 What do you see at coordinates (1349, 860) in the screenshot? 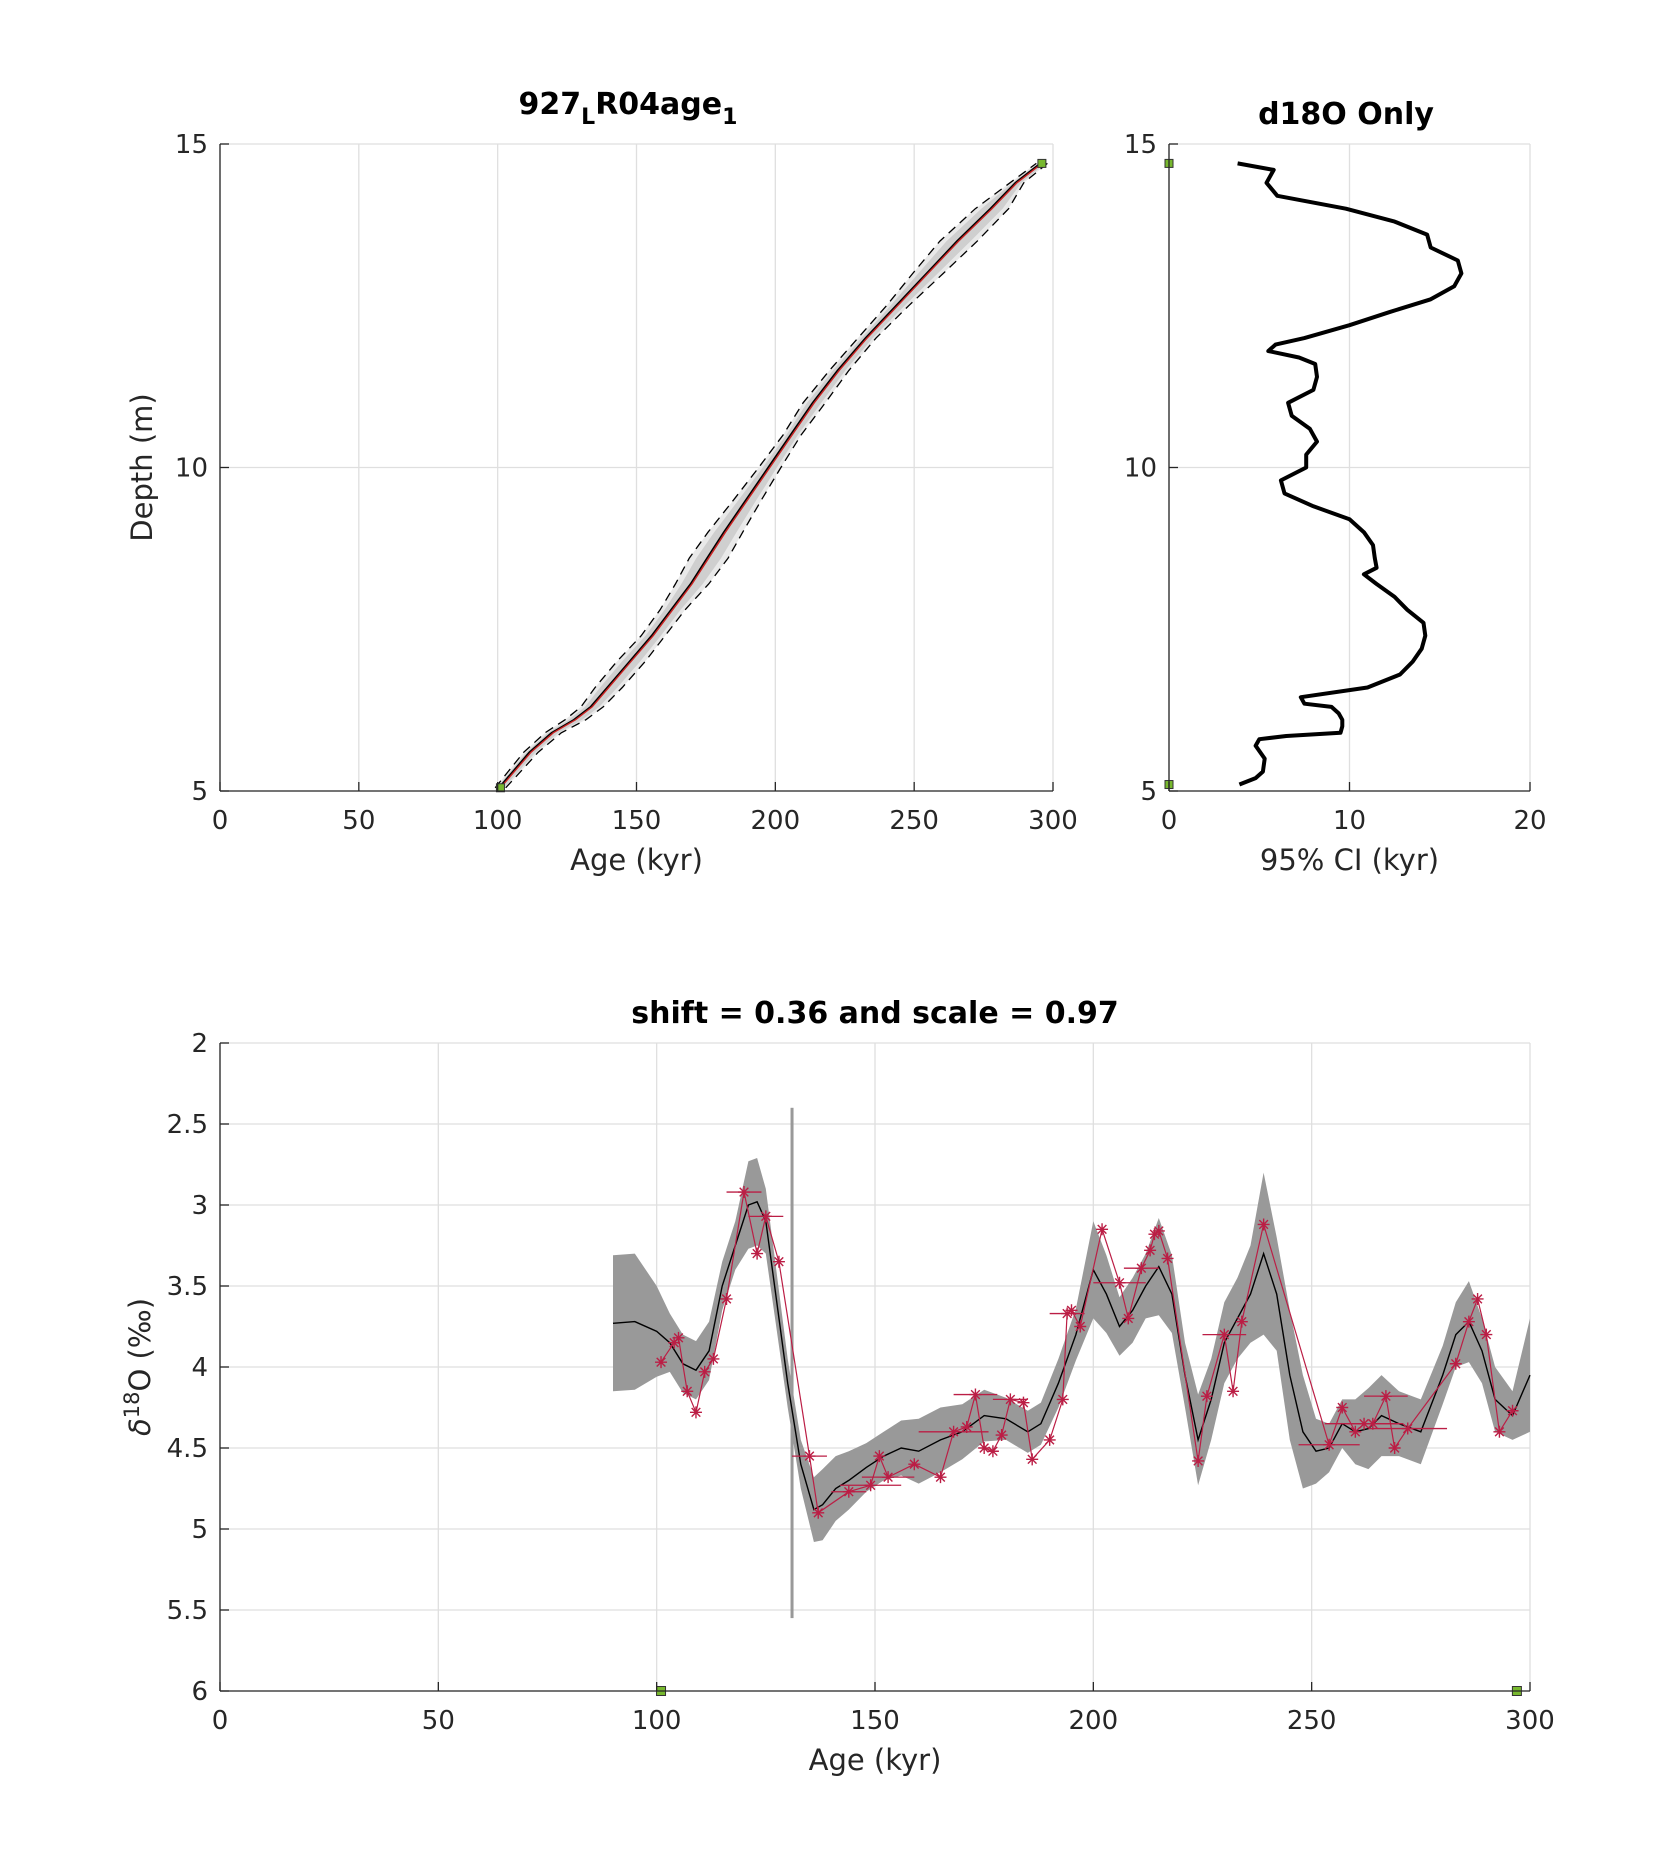
I see `panel2-x-axis-label: 95% CI (kyr)` at bounding box center [1349, 860].